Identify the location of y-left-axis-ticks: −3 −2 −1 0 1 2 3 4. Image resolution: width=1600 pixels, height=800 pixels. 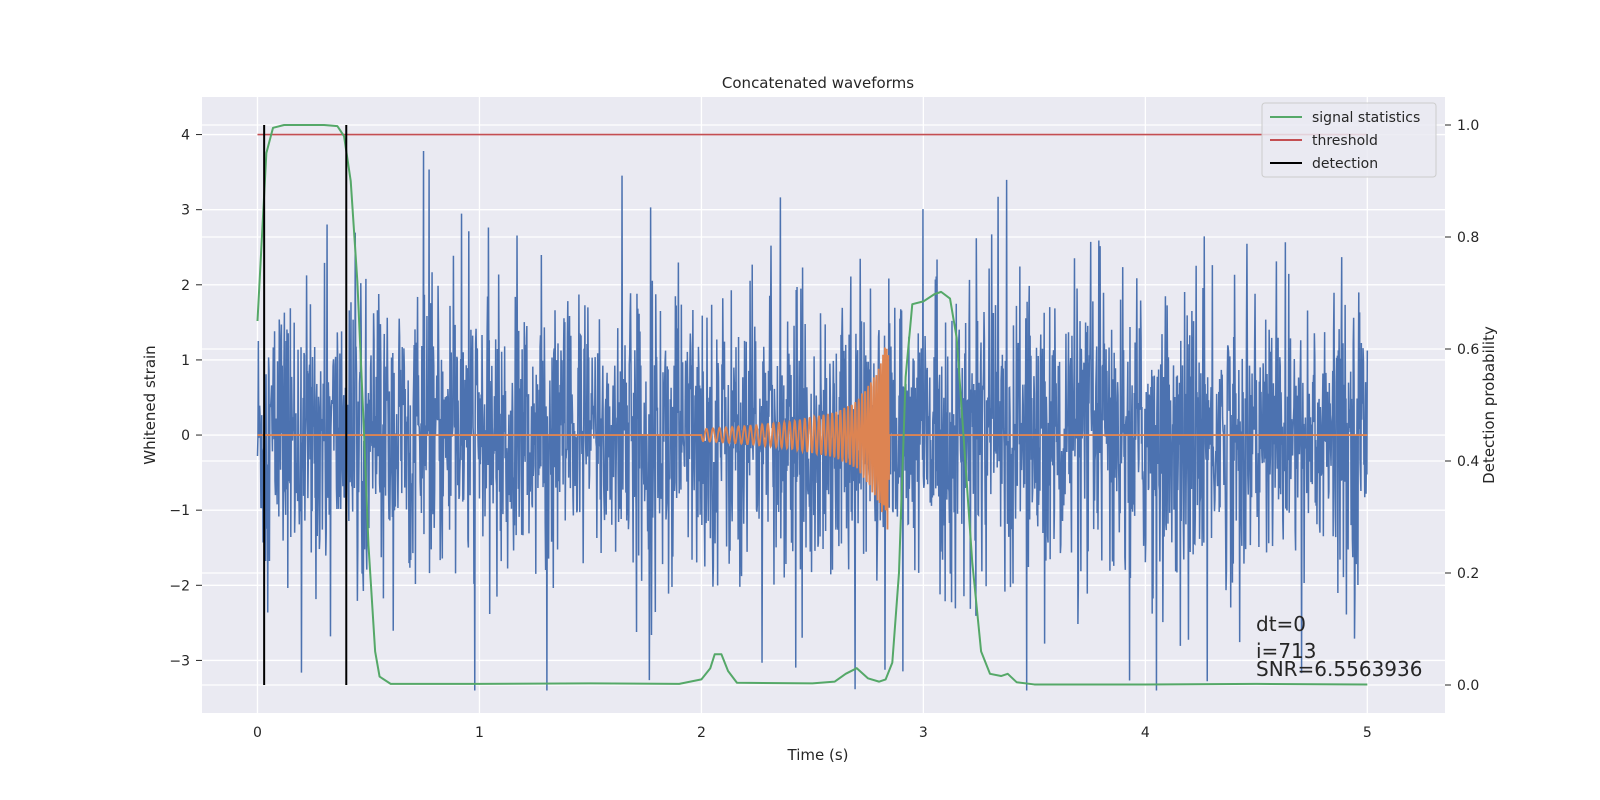
(185, 398).